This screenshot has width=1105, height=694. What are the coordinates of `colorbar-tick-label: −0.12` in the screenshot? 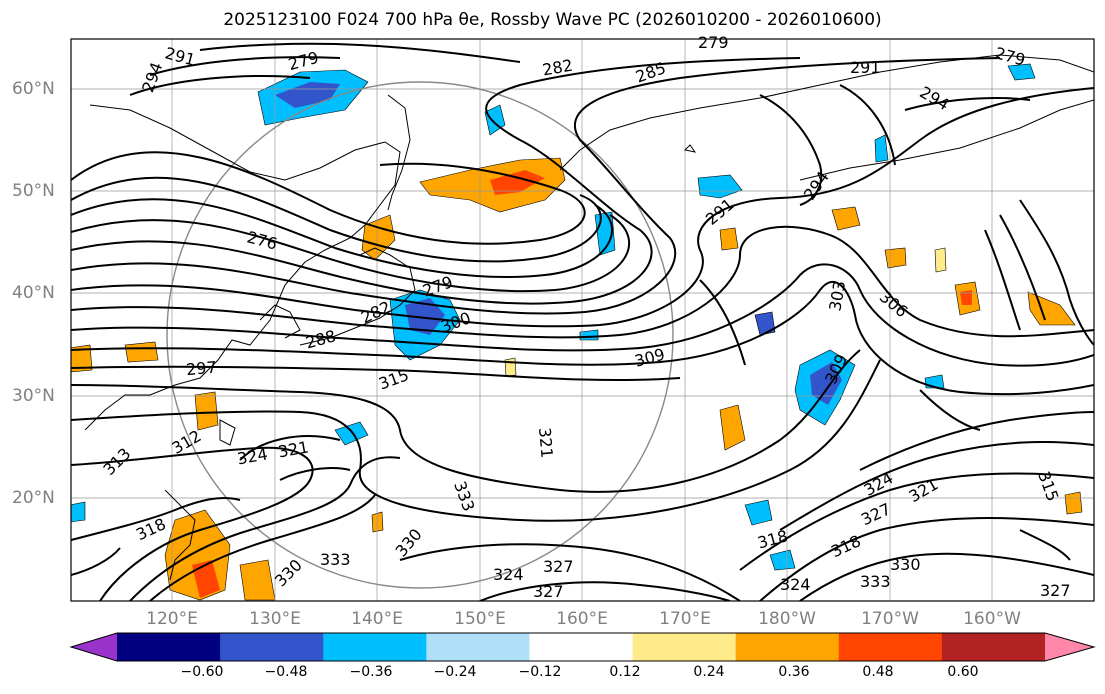 It's located at (540, 672).